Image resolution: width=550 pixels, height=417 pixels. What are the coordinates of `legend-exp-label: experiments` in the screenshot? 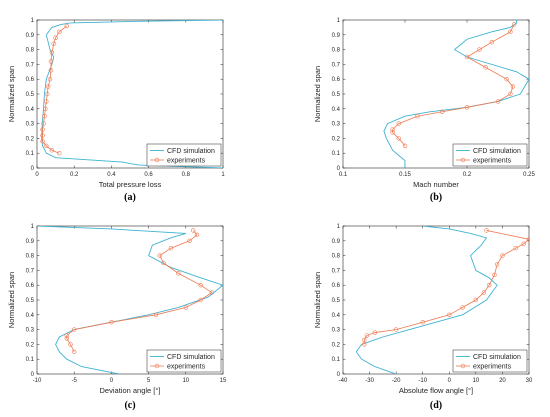 It's located at (186, 367).